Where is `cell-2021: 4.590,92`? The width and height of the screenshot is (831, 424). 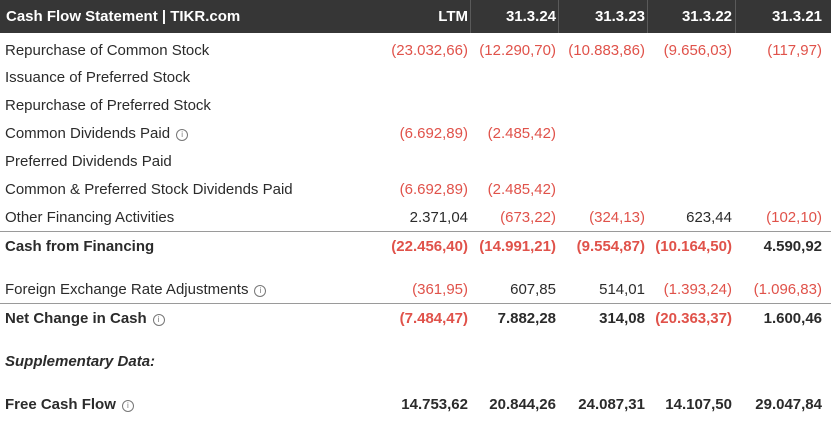
cell-2021: 4.590,92 is located at coordinates (792, 246).